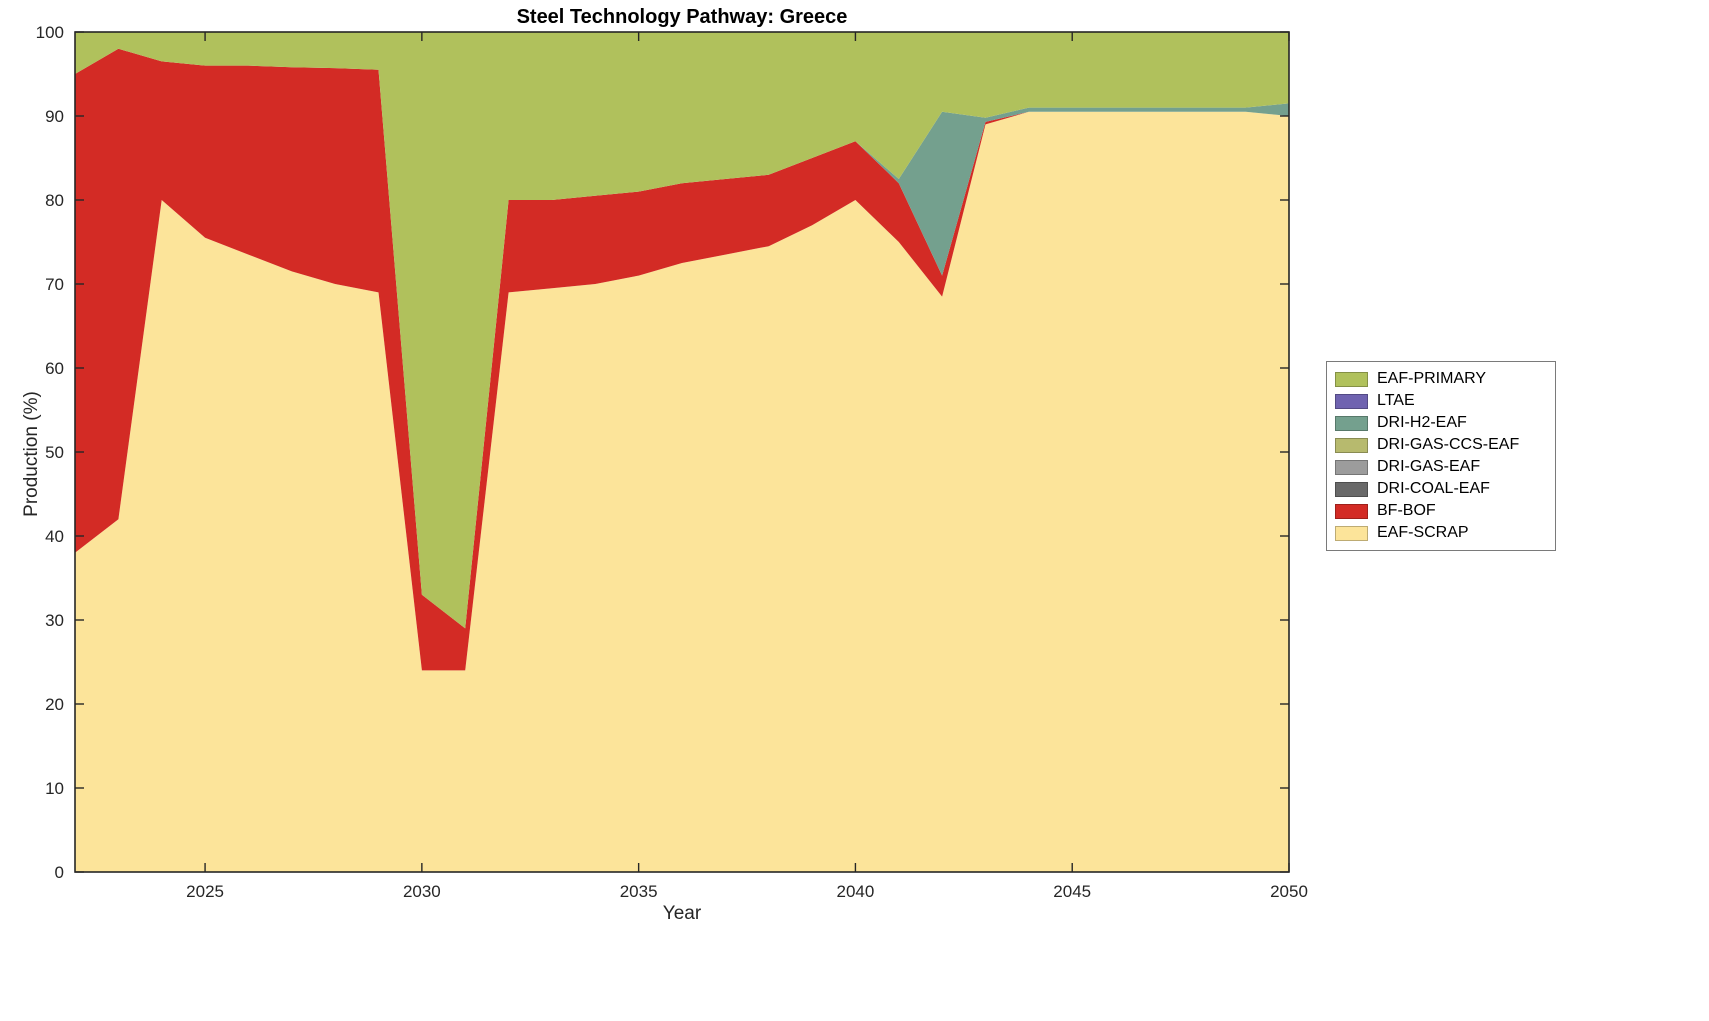  Describe the element at coordinates (50, 32) in the screenshot. I see `y-tick-label: 100` at that location.